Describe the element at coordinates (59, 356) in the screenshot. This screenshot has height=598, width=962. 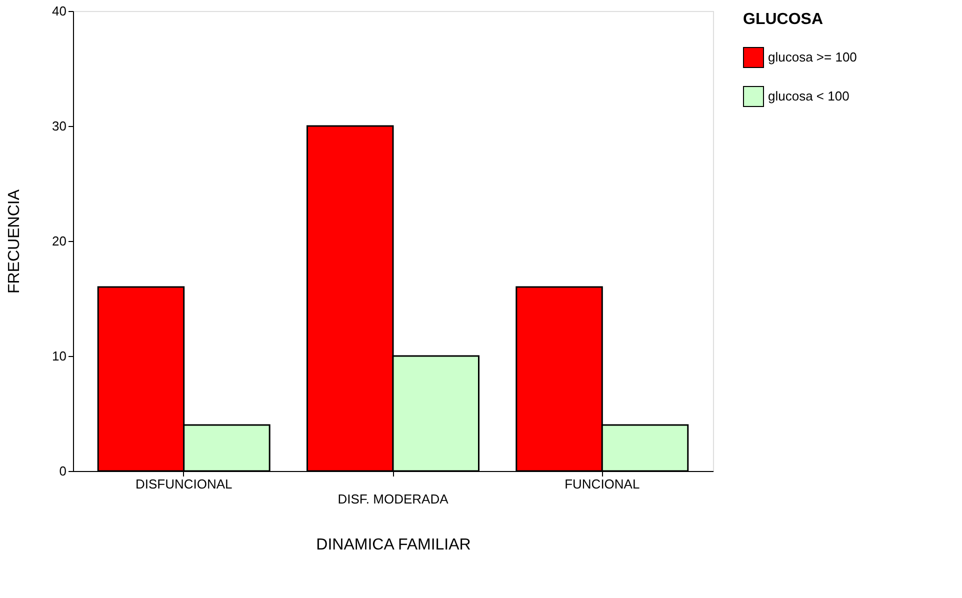
I see `y-tick-label: 10` at that location.